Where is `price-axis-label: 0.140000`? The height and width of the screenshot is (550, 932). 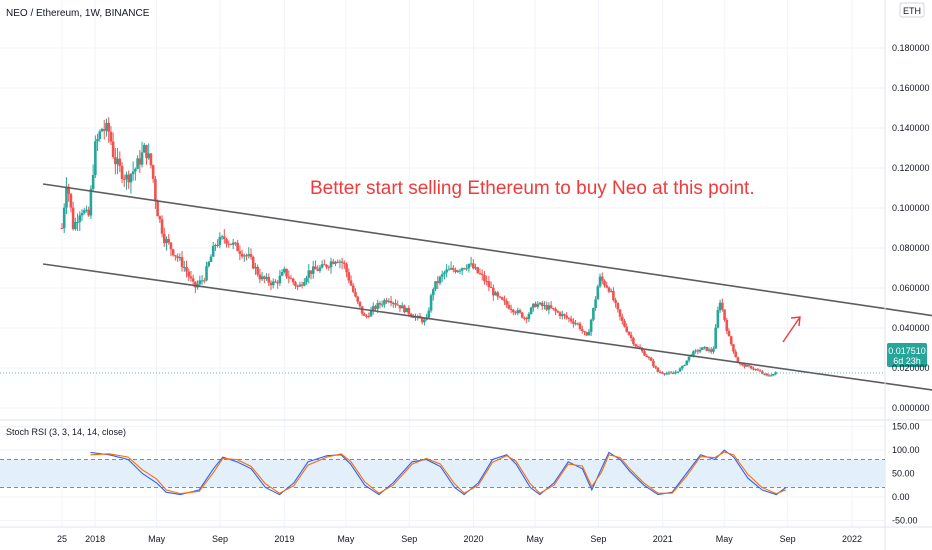 price-axis-label: 0.140000 is located at coordinates (911, 128).